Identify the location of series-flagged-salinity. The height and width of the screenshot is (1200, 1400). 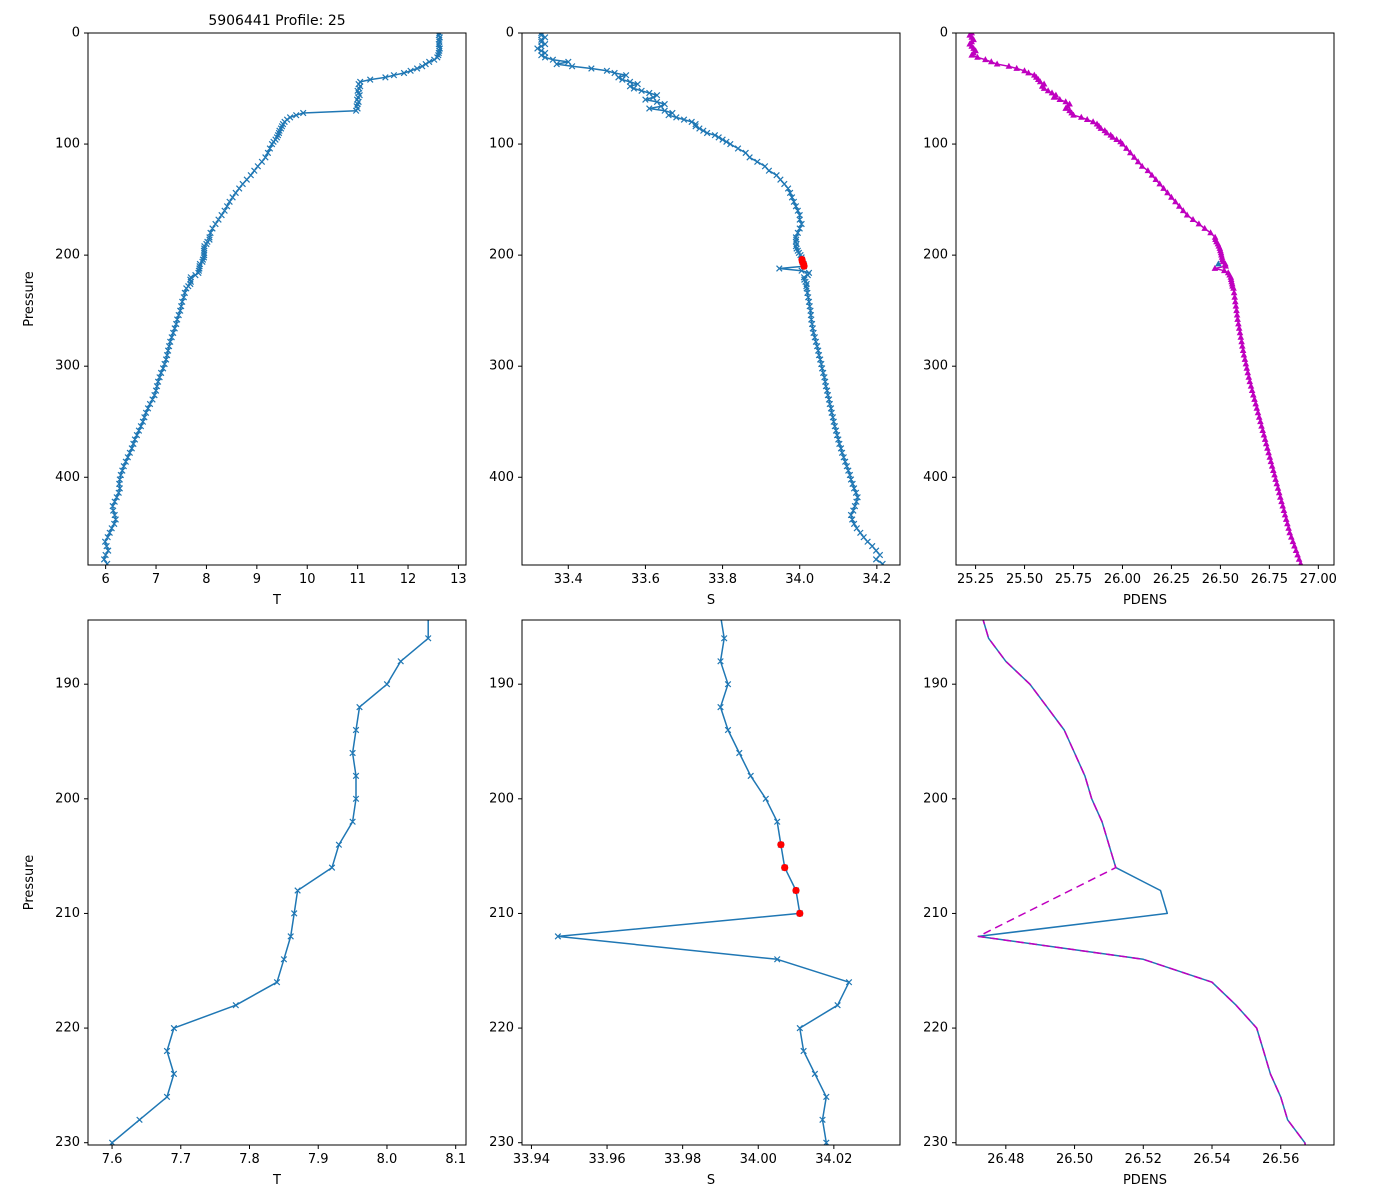
(803, 263).